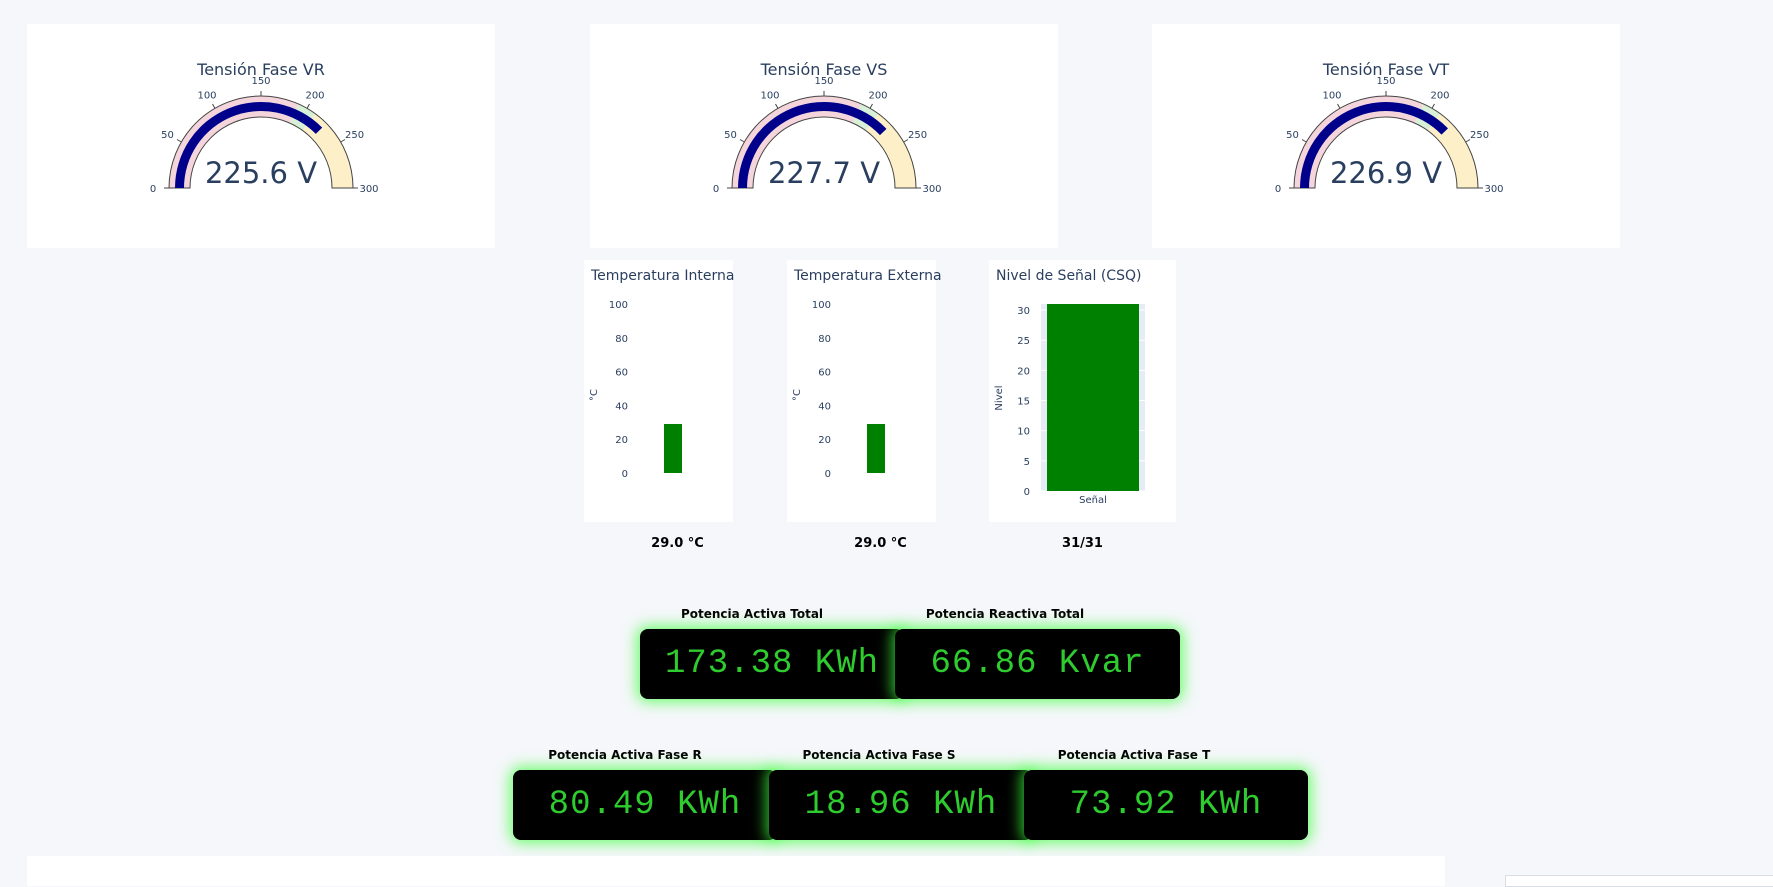  Describe the element at coordinates (880, 543) in the screenshot. I see `temp-externa-readout: 29.0 °C` at that location.